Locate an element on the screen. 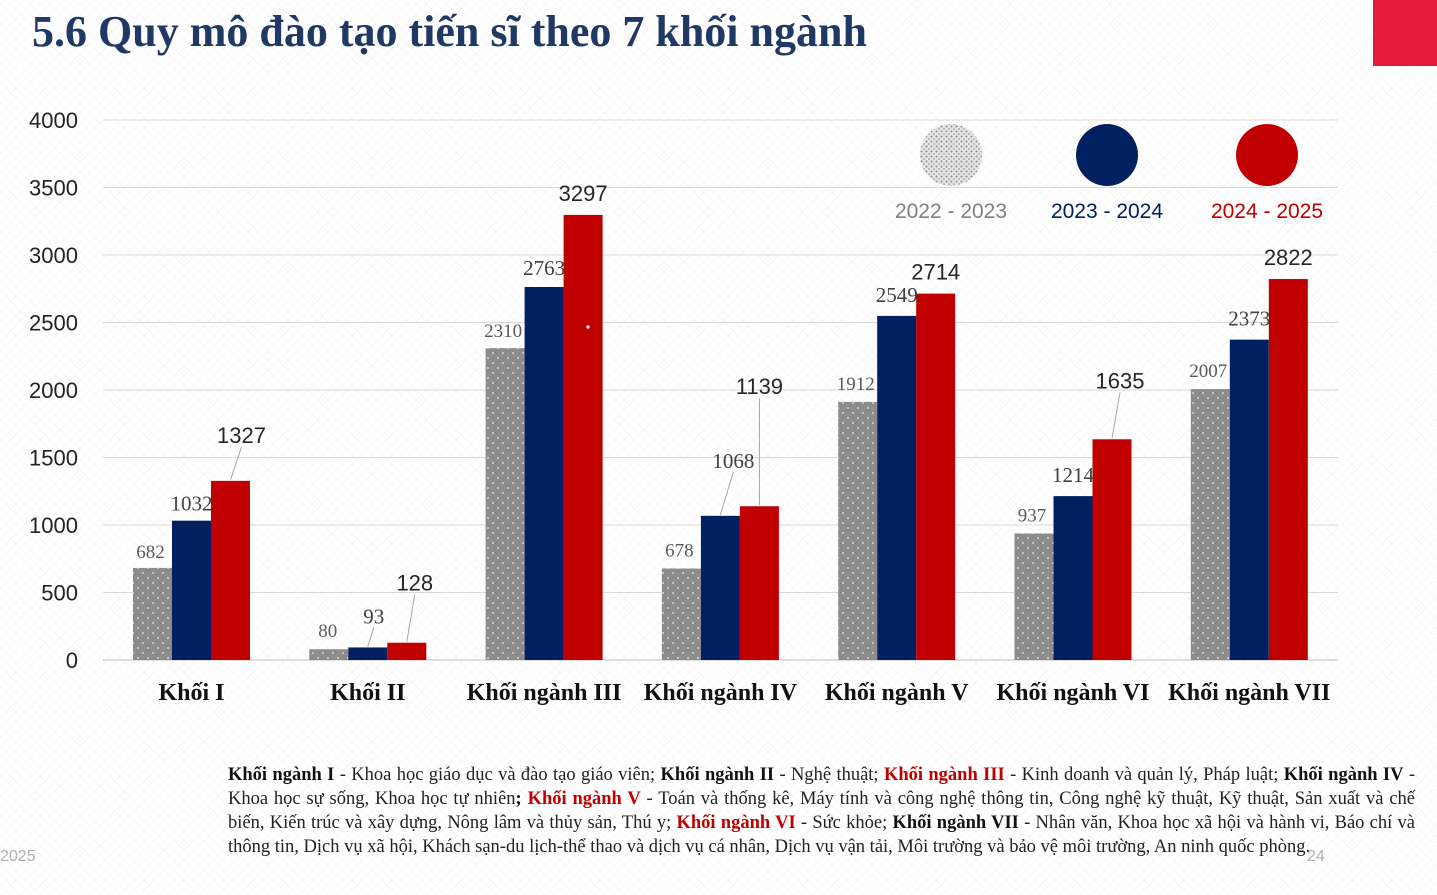 This screenshot has width=1437, height=895. data-label: 678 is located at coordinates (679, 550).